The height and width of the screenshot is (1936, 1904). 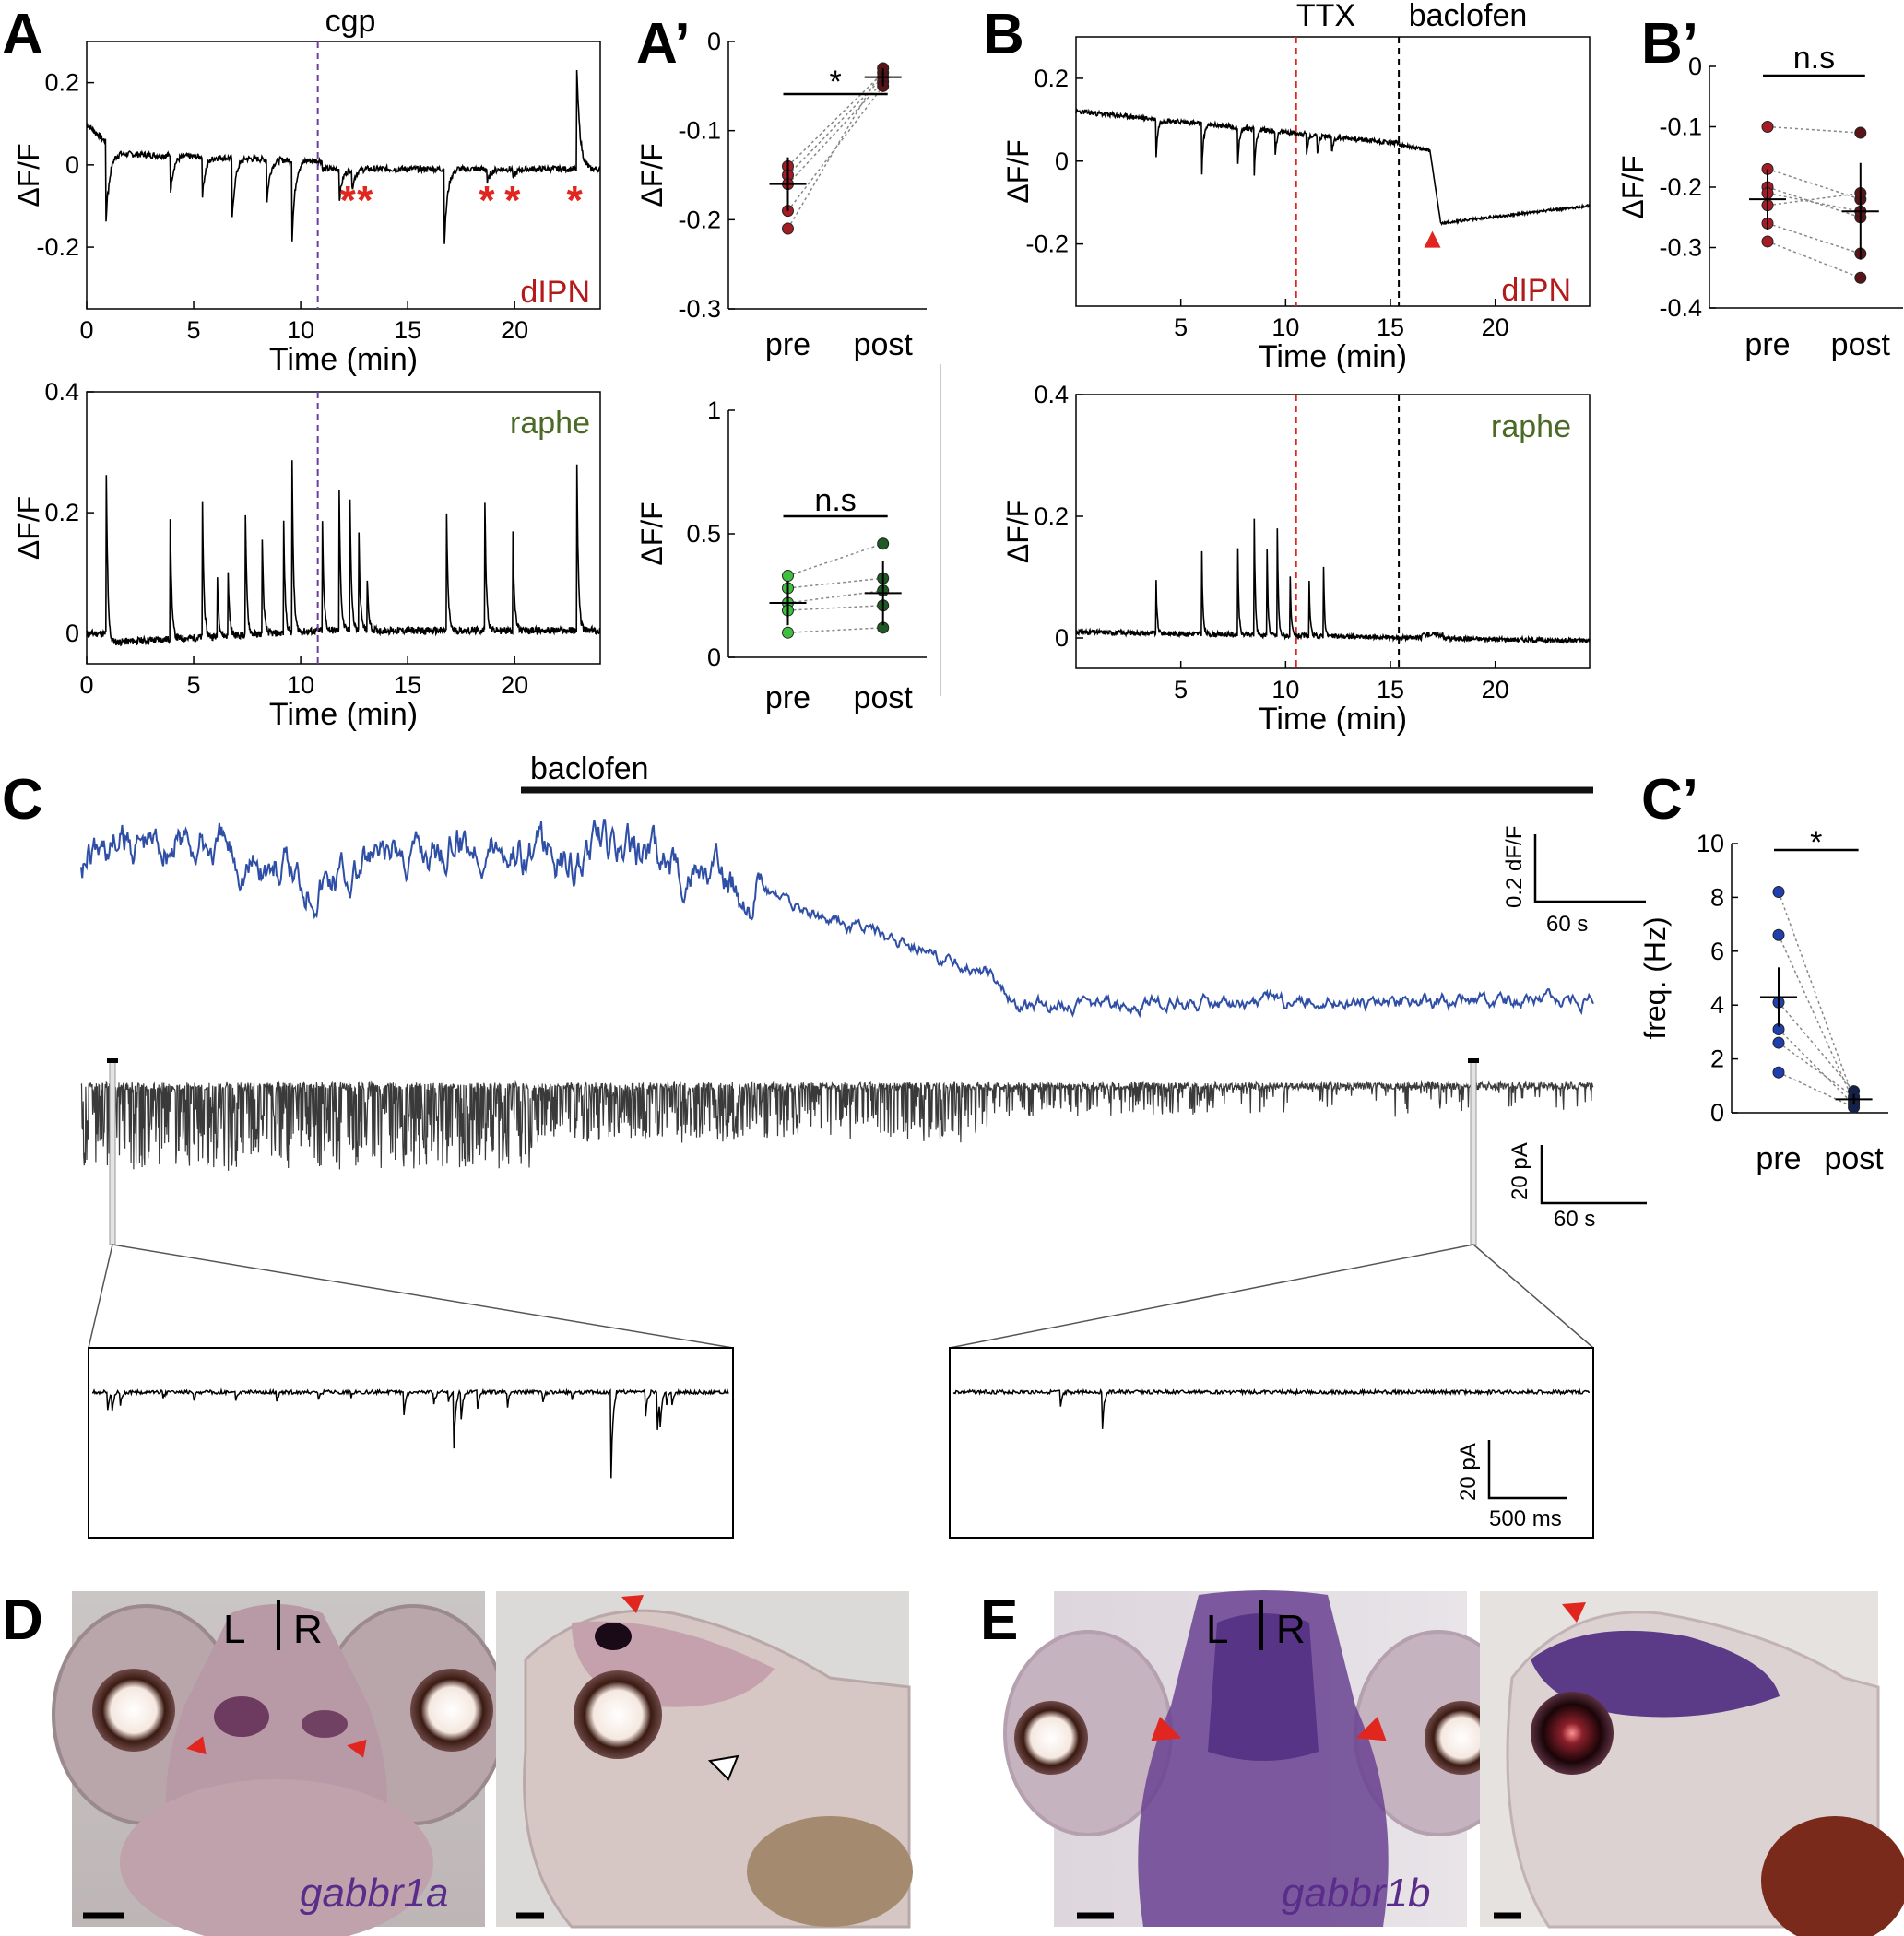 I want to click on x-tick-label: 15, so click(x=1390, y=689).